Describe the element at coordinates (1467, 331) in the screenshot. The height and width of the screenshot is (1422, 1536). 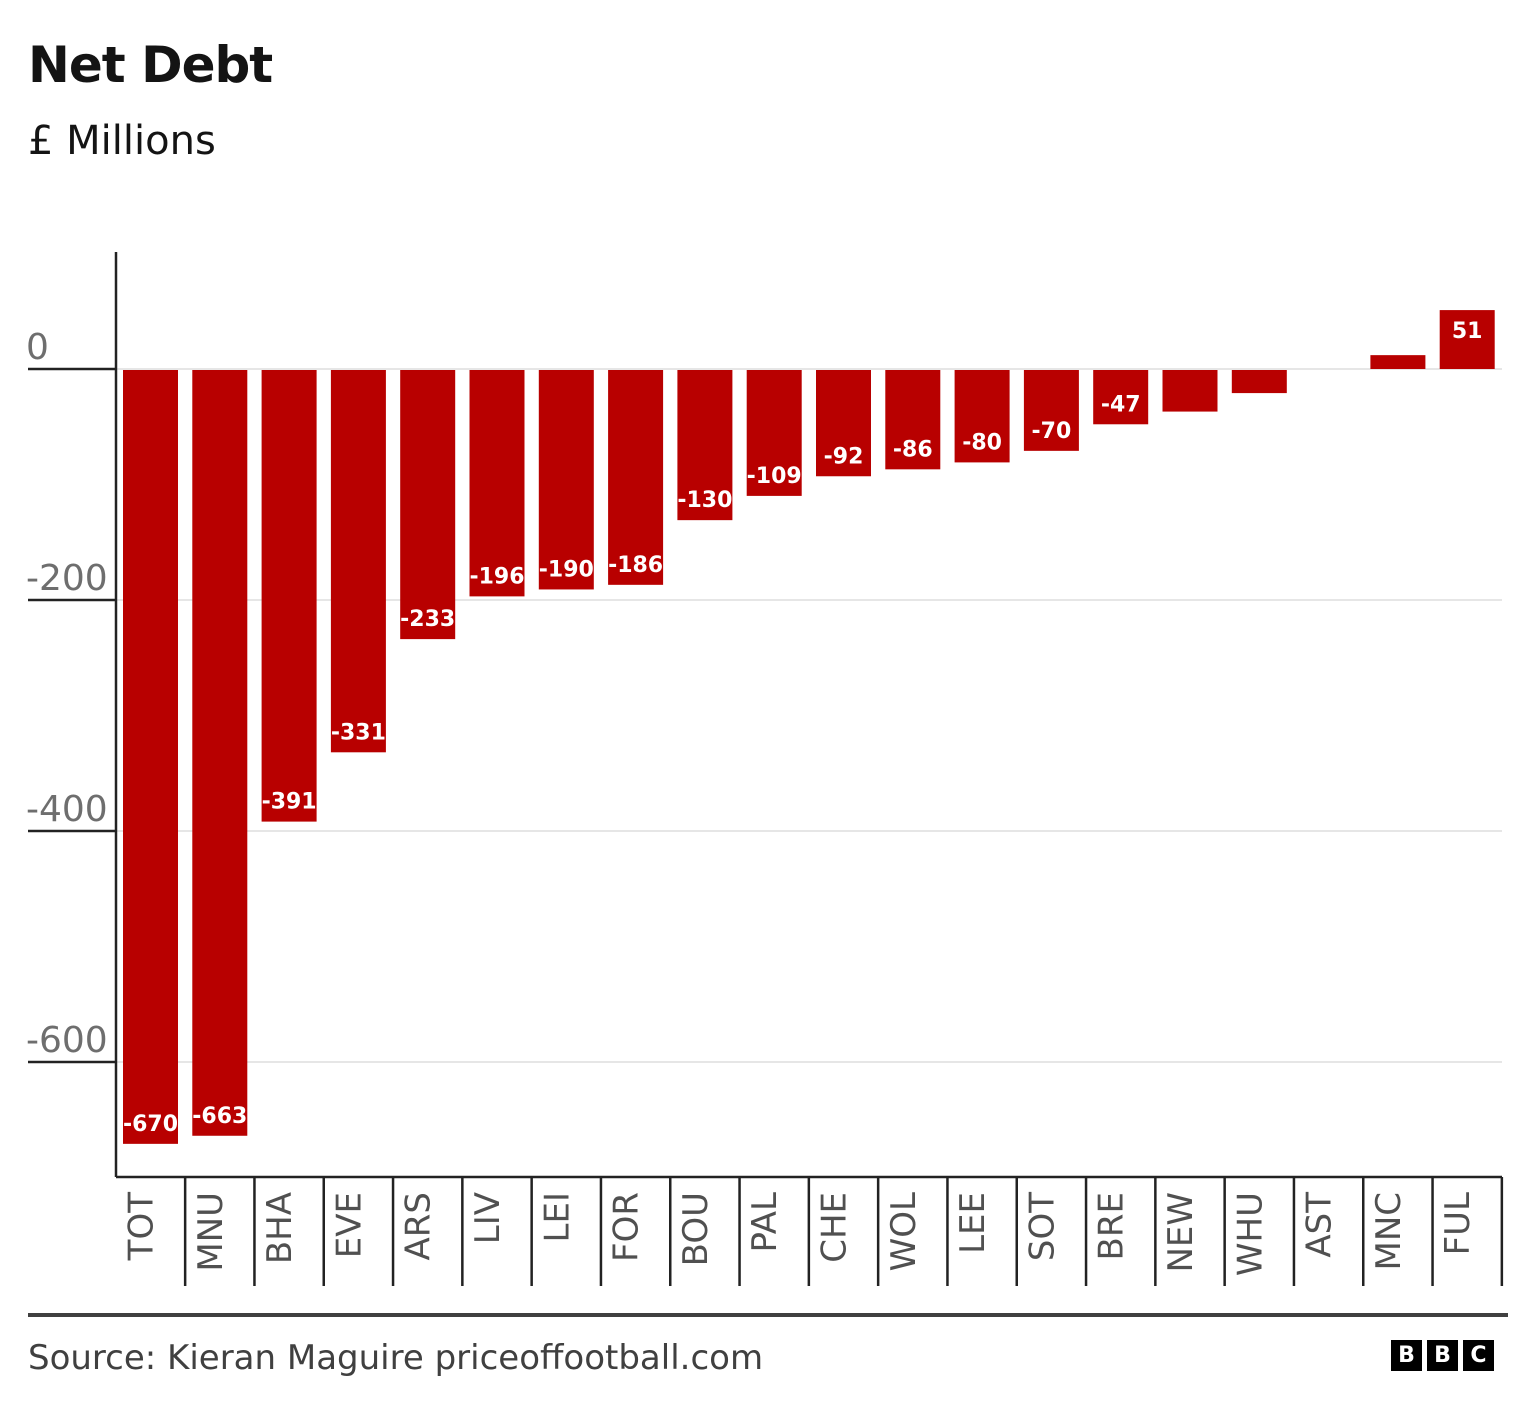
I see `data-label: 51` at that location.